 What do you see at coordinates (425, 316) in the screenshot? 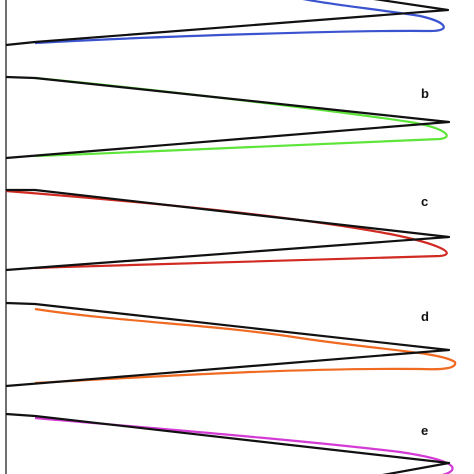
I see `panel-d-label: d` at bounding box center [425, 316].